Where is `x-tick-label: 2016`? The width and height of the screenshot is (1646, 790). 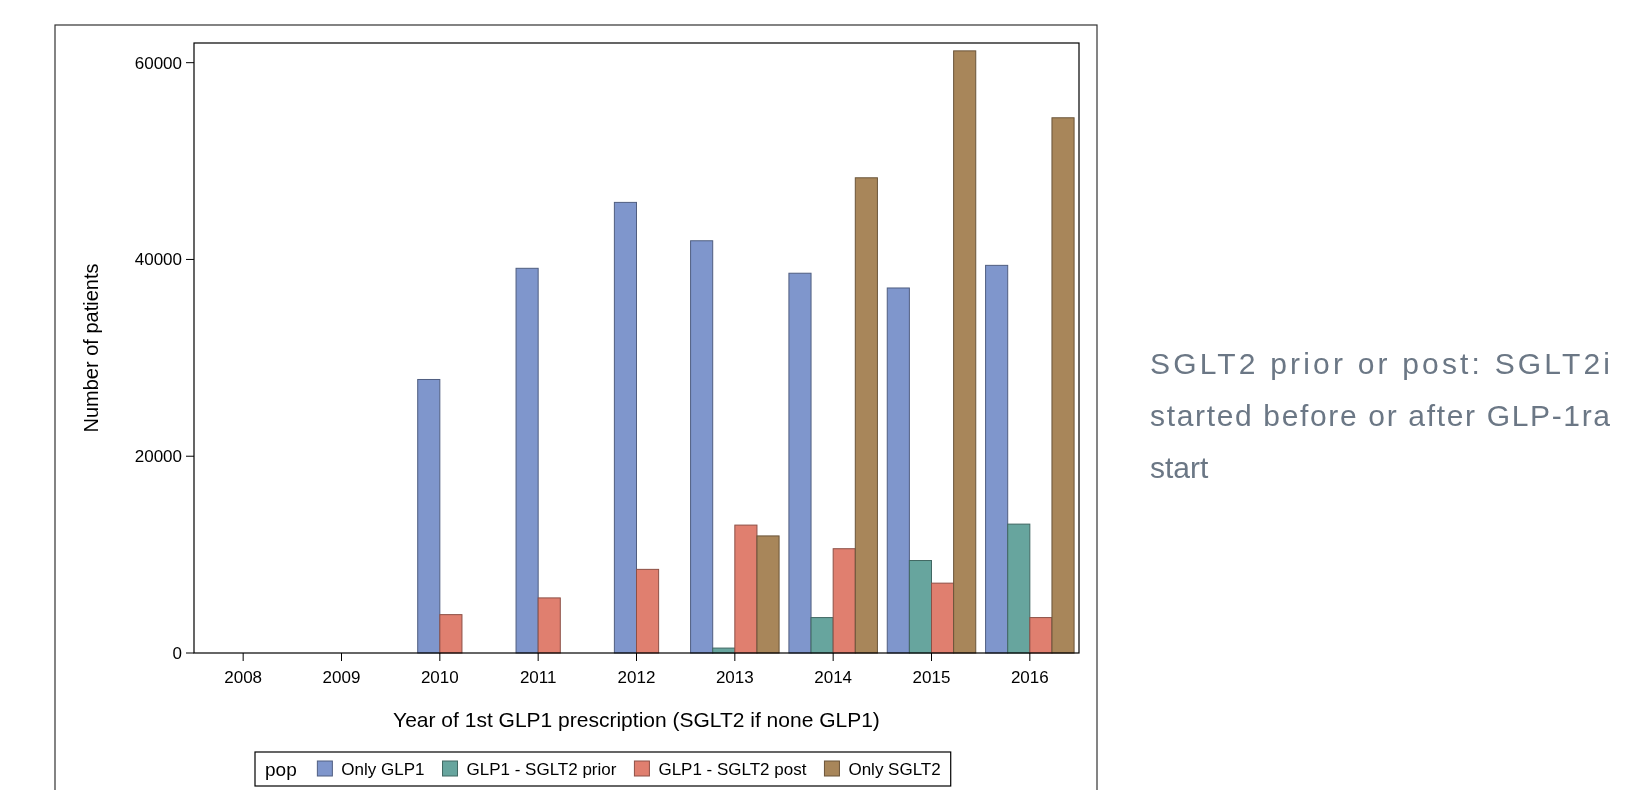
x-tick-label: 2016 is located at coordinates (1029, 677).